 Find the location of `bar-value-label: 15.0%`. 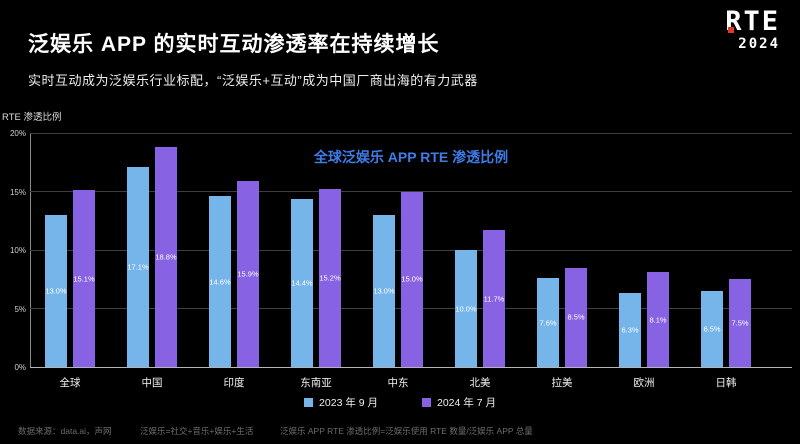

bar-value-label: 15.0% is located at coordinates (412, 279).